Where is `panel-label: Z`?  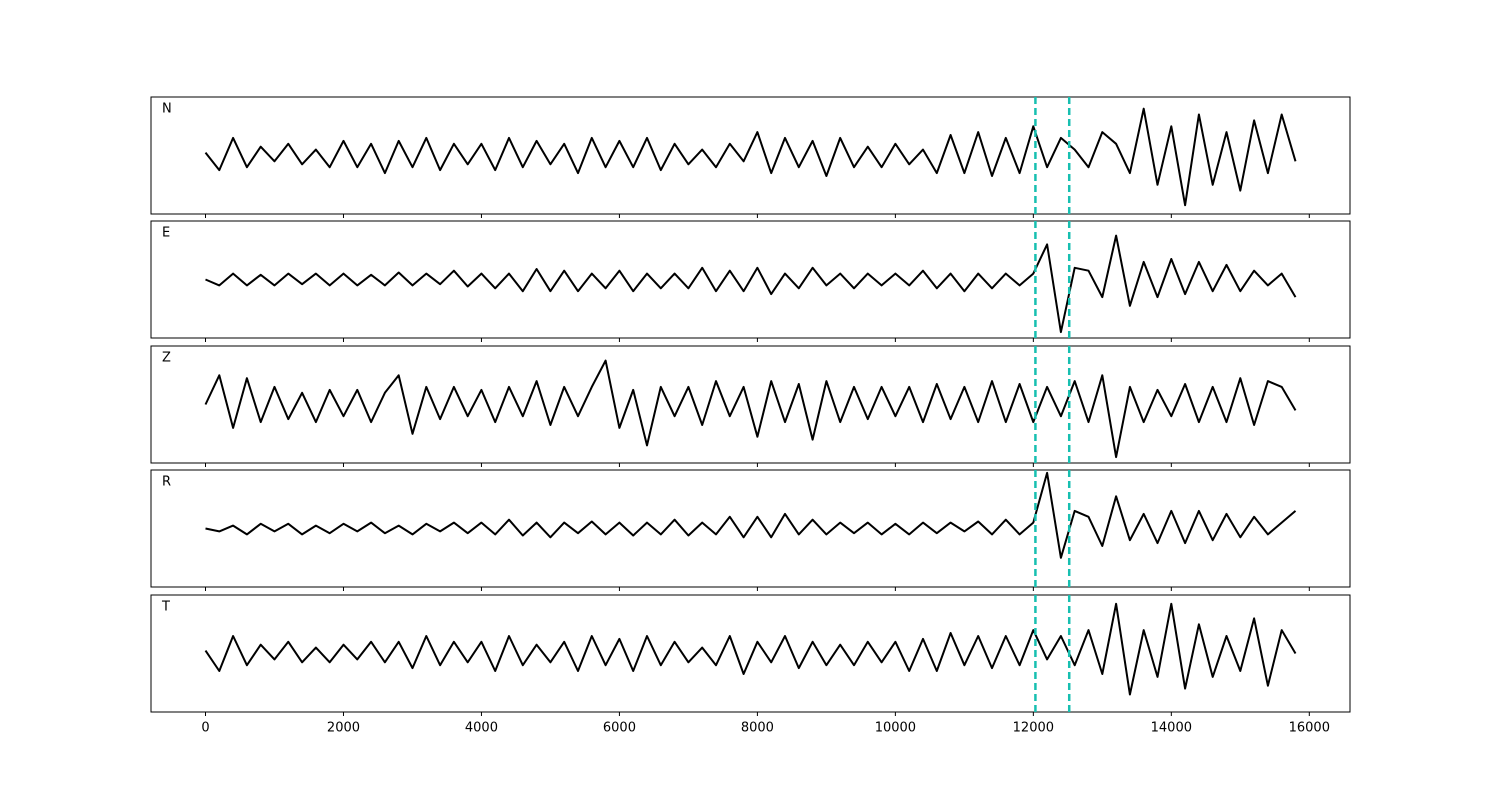 panel-label: Z is located at coordinates (166, 358).